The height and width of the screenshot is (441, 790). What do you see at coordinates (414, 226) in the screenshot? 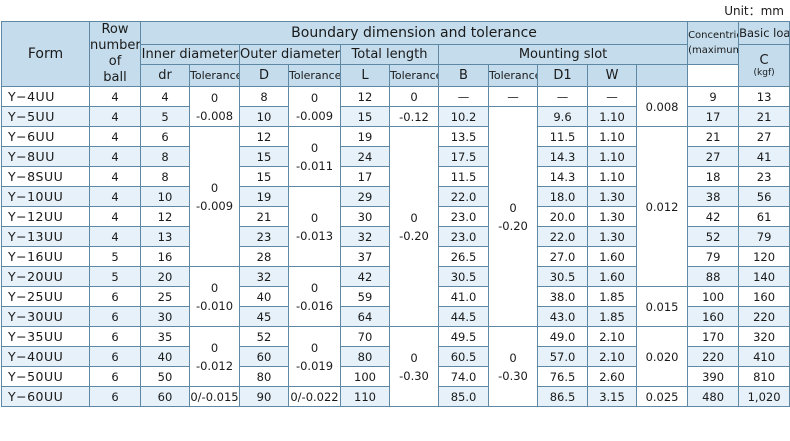
I see `length-tolerance-cell: 0 -0.20` at bounding box center [414, 226].